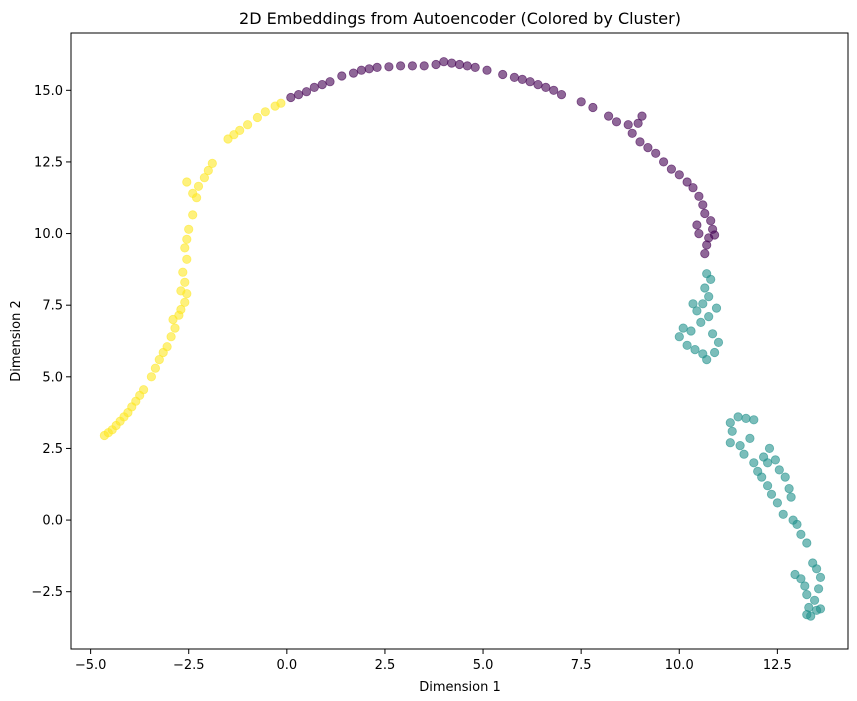 This screenshot has height=701, width=857. I want to click on x-tick-label: 0.0, so click(286, 665).